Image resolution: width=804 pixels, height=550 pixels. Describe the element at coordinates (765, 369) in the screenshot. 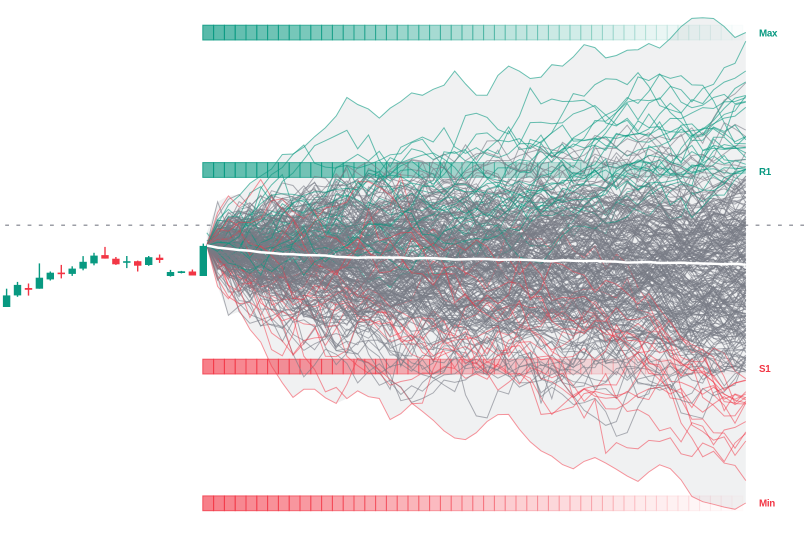

I see `svg-text: S1` at that location.